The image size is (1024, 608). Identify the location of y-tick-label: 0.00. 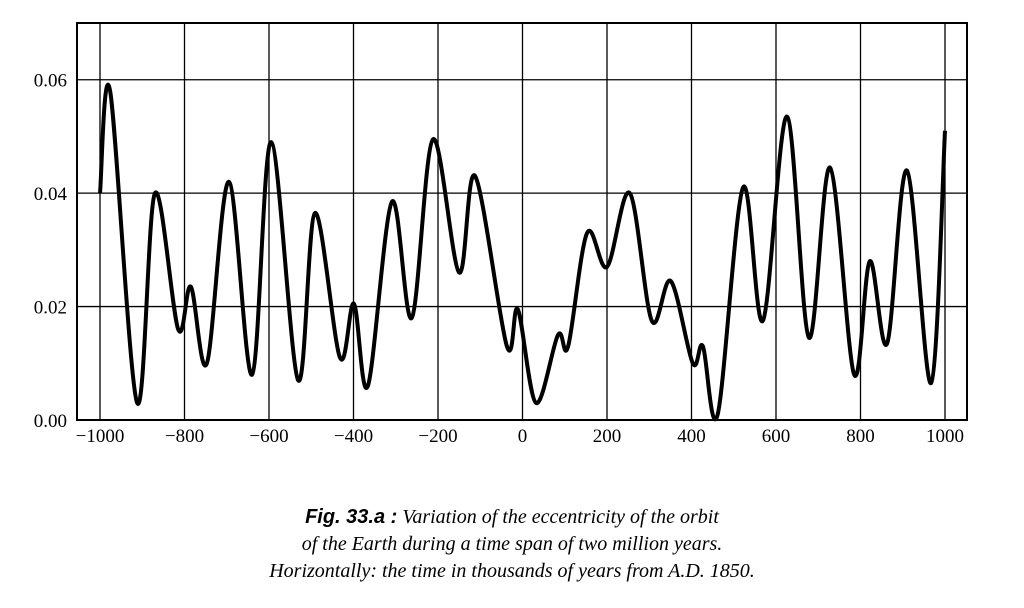
(50, 421).